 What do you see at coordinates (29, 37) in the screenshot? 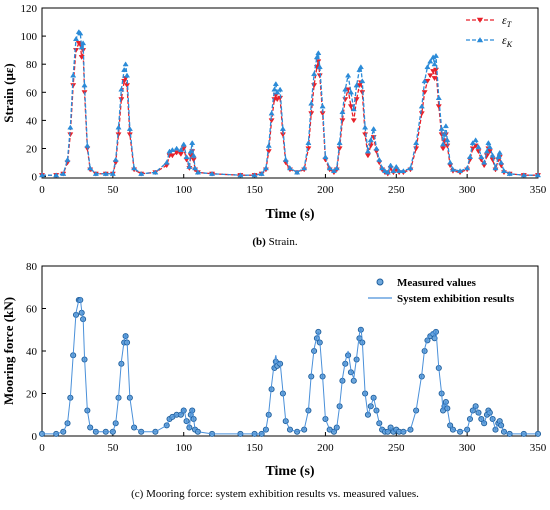
I see `strain-y-tick-label: 100` at bounding box center [29, 37].